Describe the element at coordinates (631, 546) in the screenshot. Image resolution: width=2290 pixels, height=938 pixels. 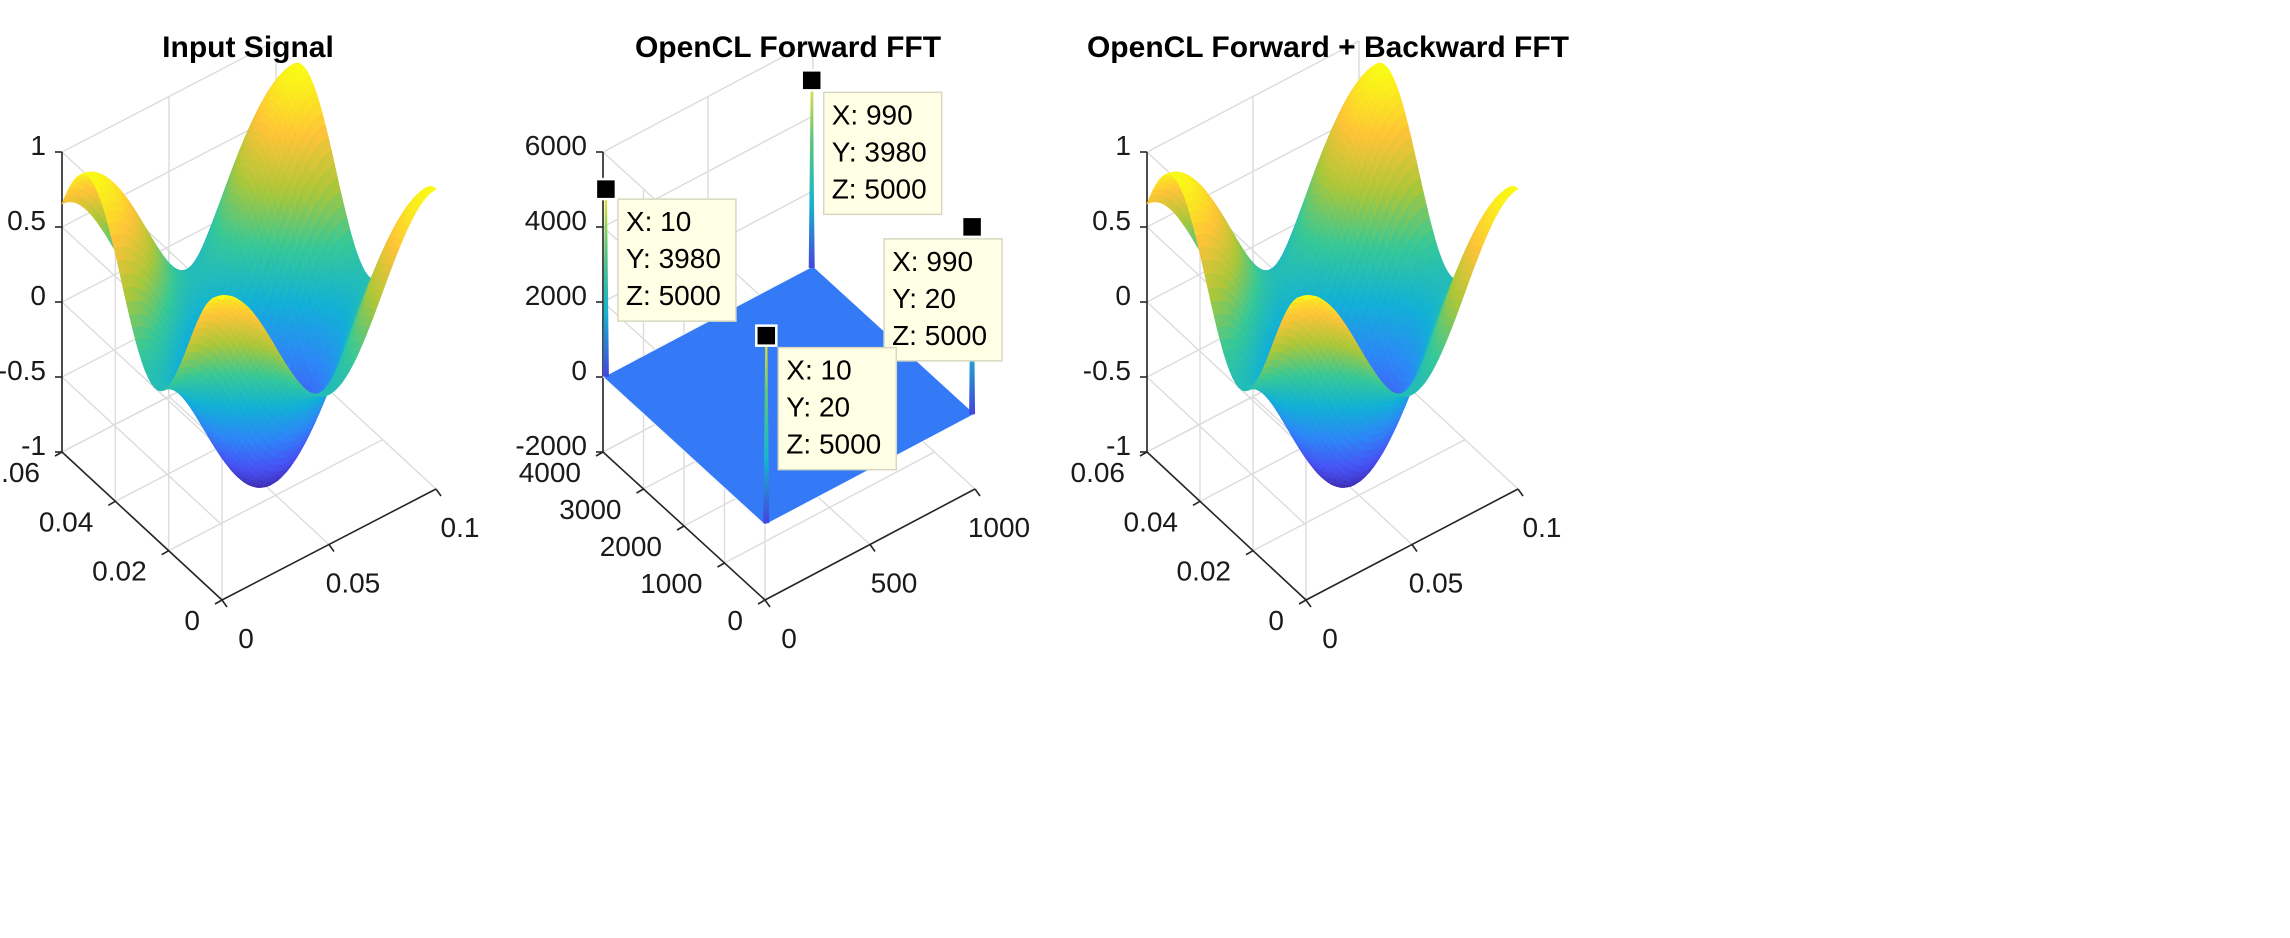
I see `y-tick-label: 2000` at that location.